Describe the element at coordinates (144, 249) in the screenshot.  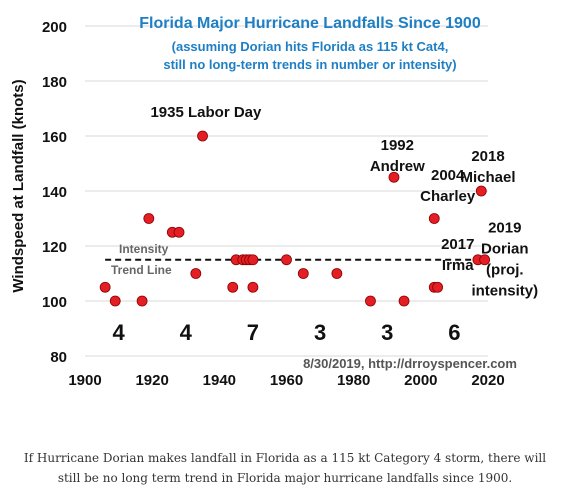
I see `trend-label-line-1: Intensity` at that location.